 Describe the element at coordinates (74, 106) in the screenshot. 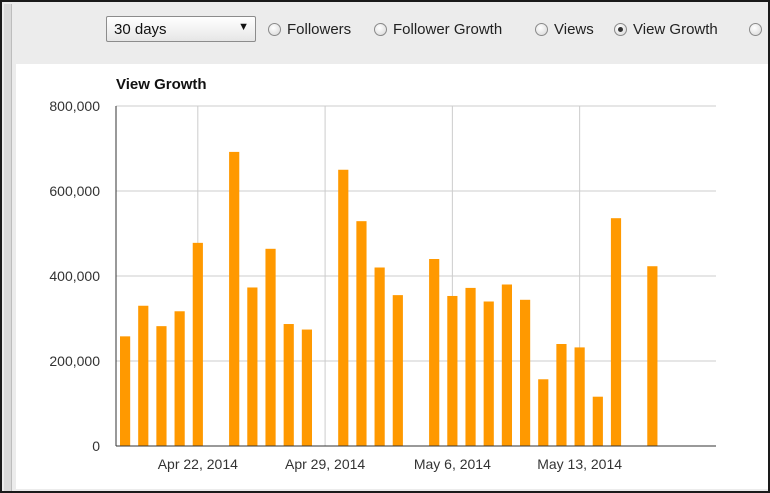

I see `y-tick-label: 800,000` at that location.